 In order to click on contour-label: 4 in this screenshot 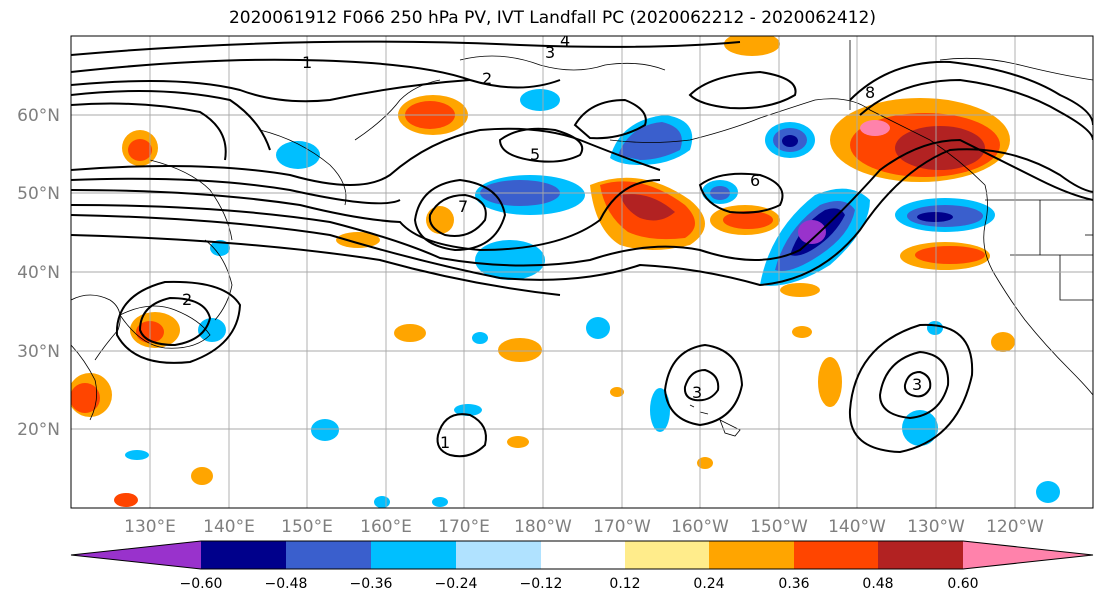, I will do `click(565, 40)`.